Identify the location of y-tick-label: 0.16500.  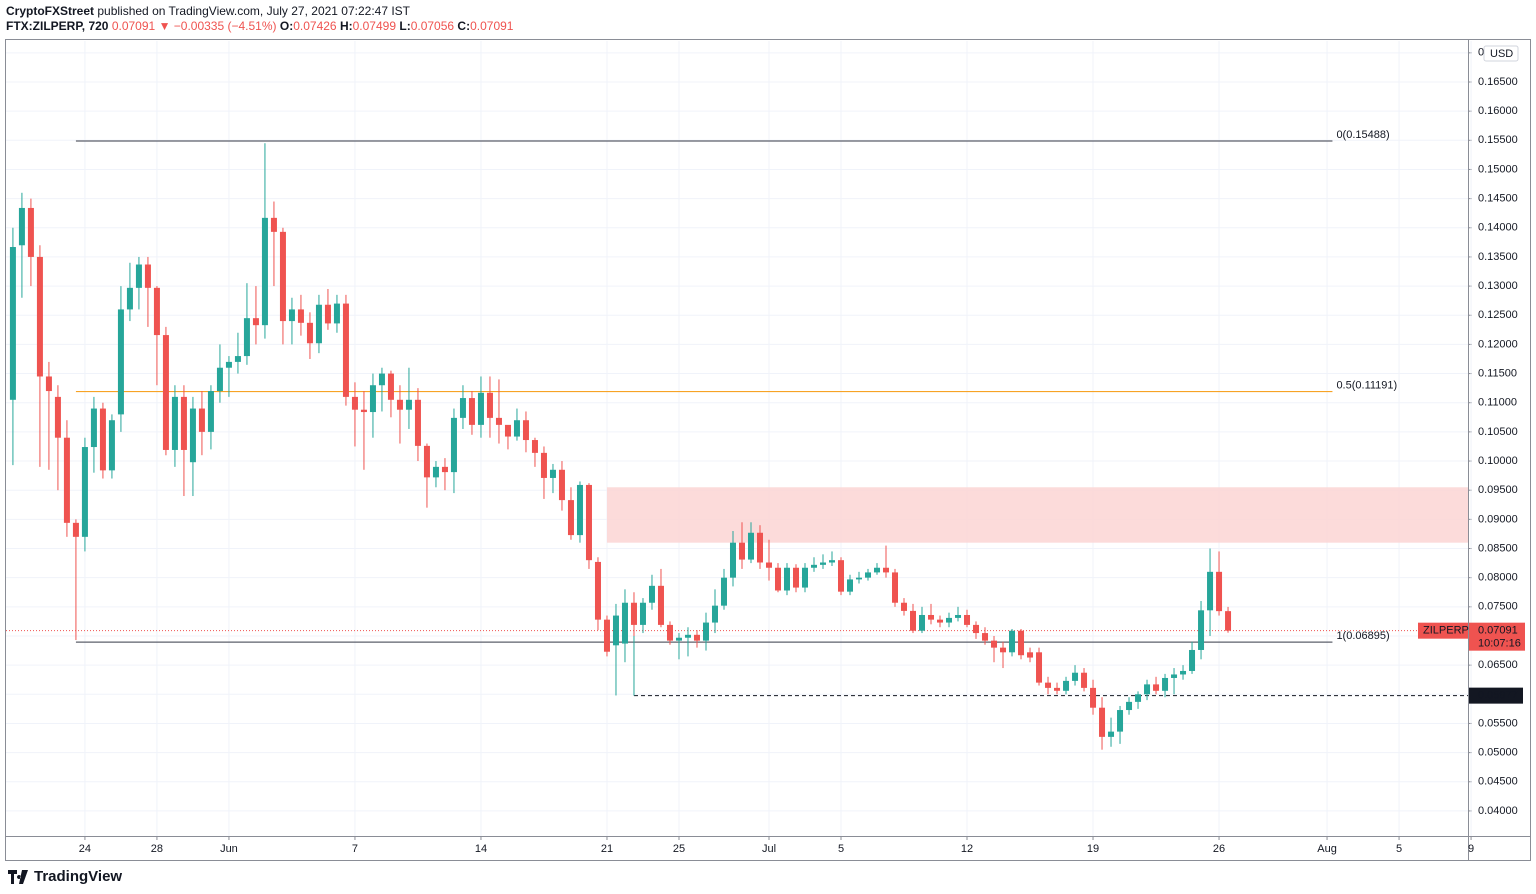
(1498, 82).